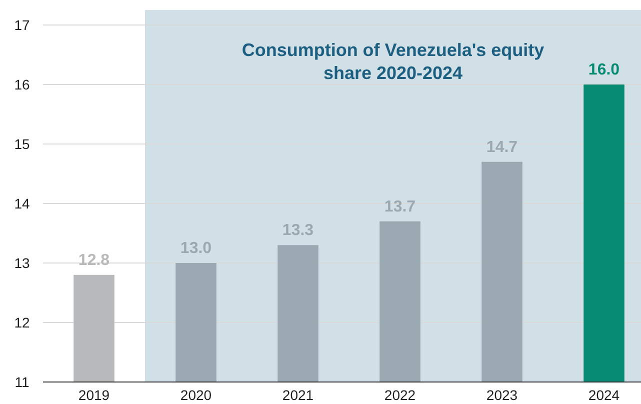 This screenshot has width=641, height=404. I want to click on y-tick-label: 13, so click(22, 262).